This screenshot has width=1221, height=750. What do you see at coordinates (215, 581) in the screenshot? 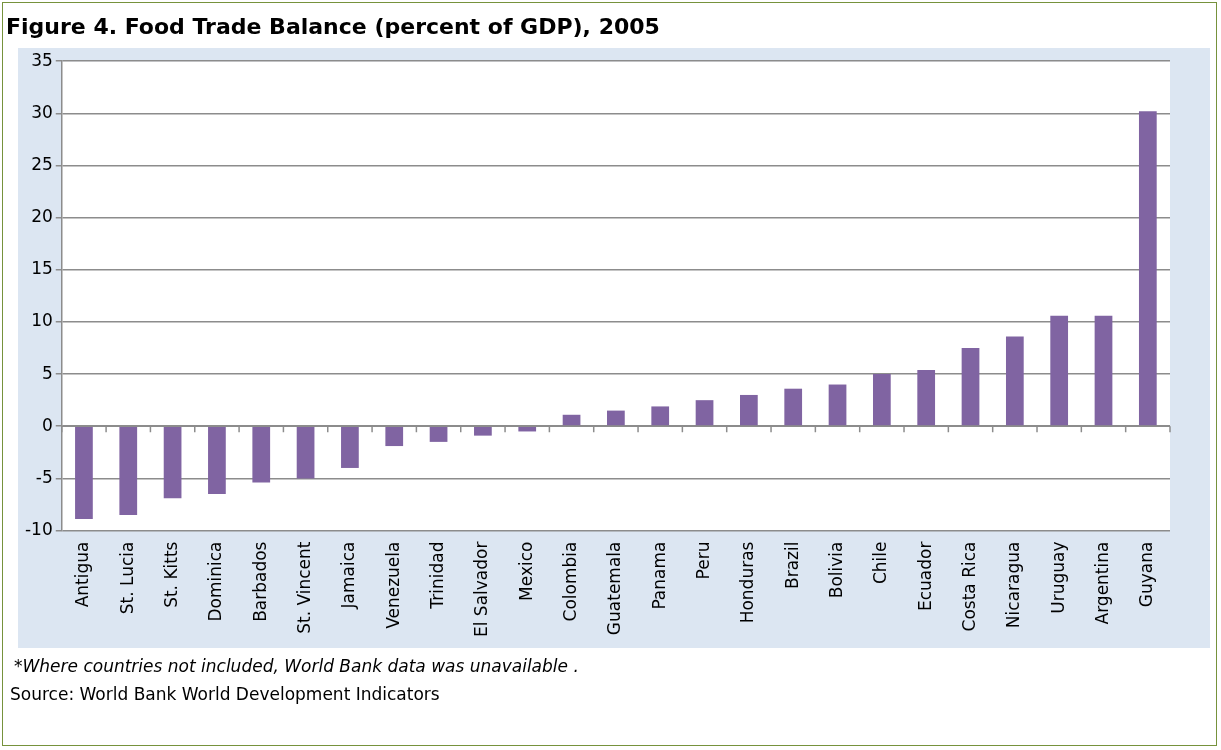
I see `x-tick-label: Dominica` at bounding box center [215, 581].